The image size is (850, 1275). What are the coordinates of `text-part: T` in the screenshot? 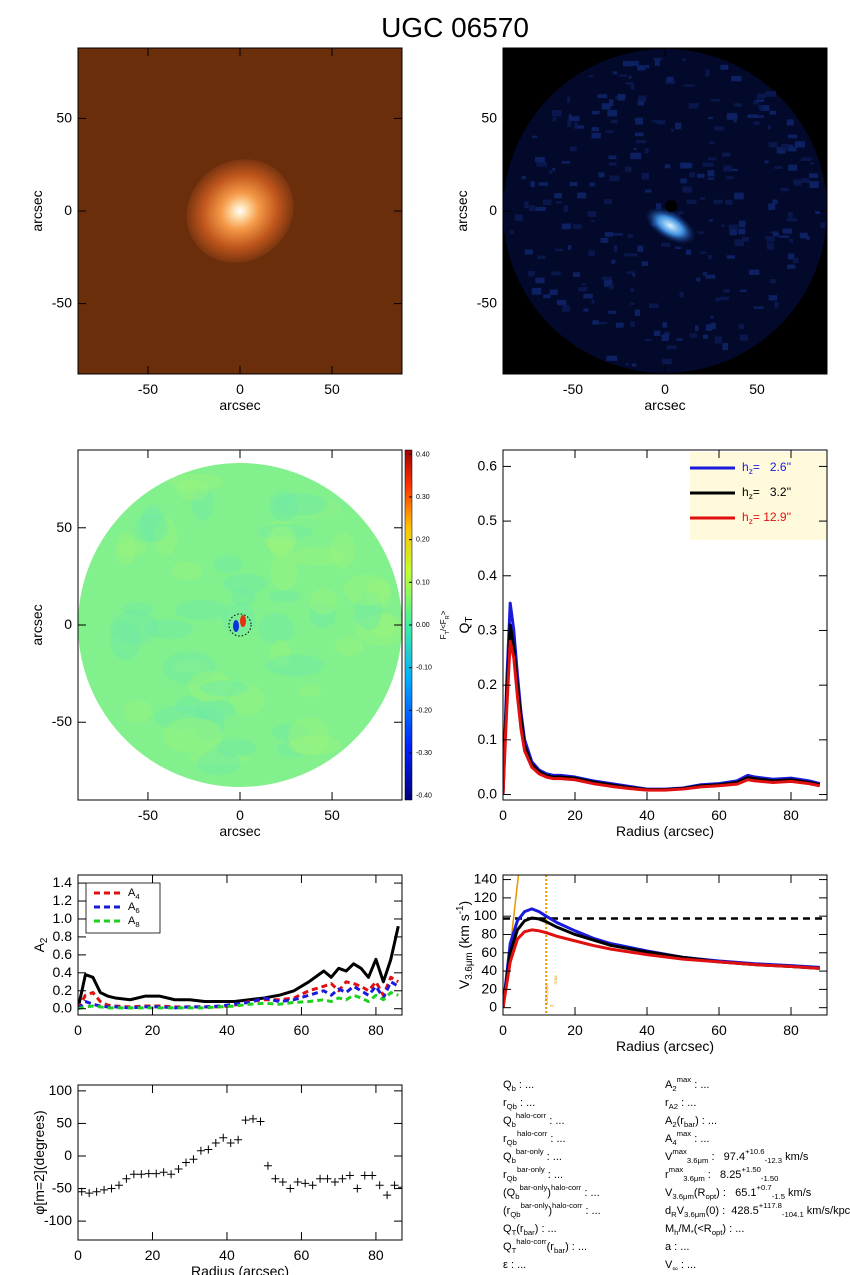 It's located at (469, 620).